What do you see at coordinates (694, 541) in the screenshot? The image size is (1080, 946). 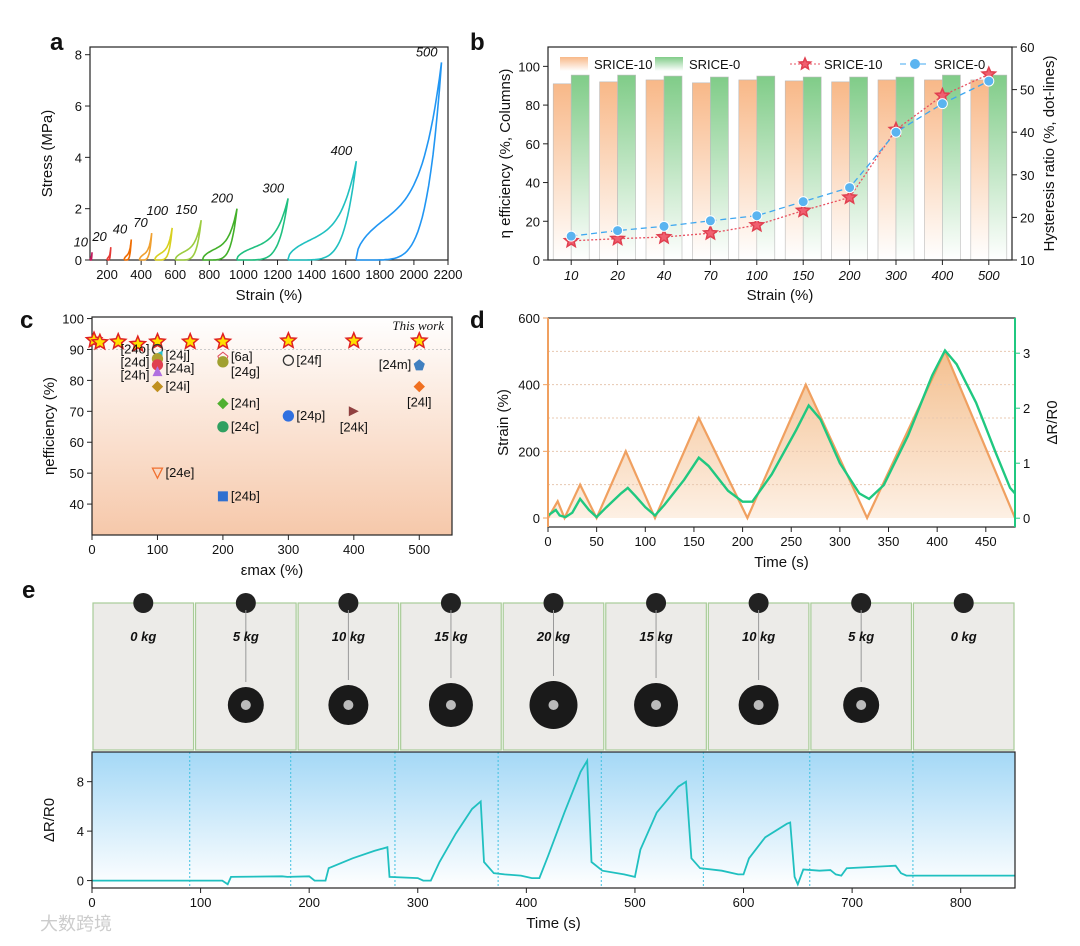 I see `x-tick-label: 150` at bounding box center [694, 541].